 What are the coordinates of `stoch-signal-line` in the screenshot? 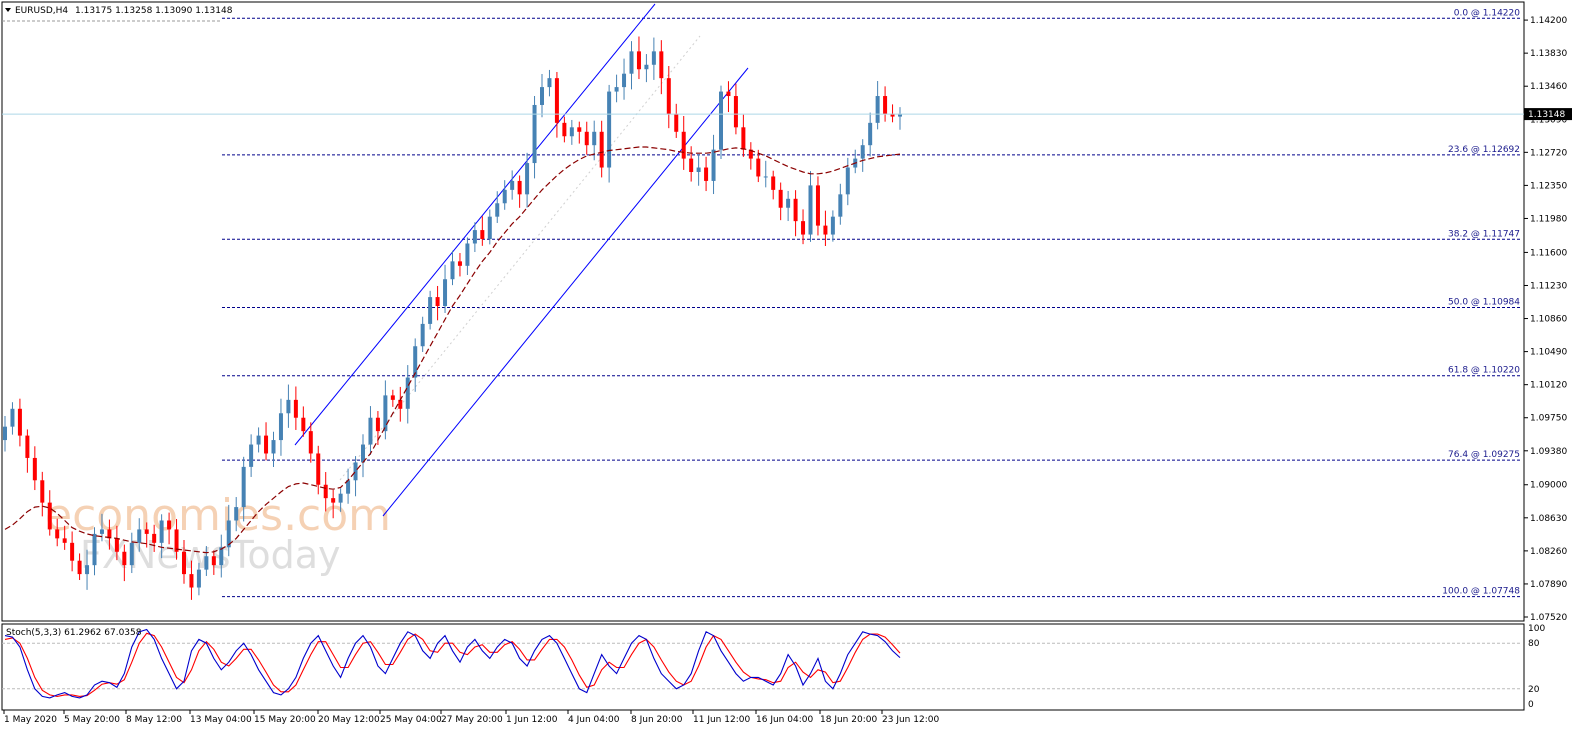 It's located at (452, 664).